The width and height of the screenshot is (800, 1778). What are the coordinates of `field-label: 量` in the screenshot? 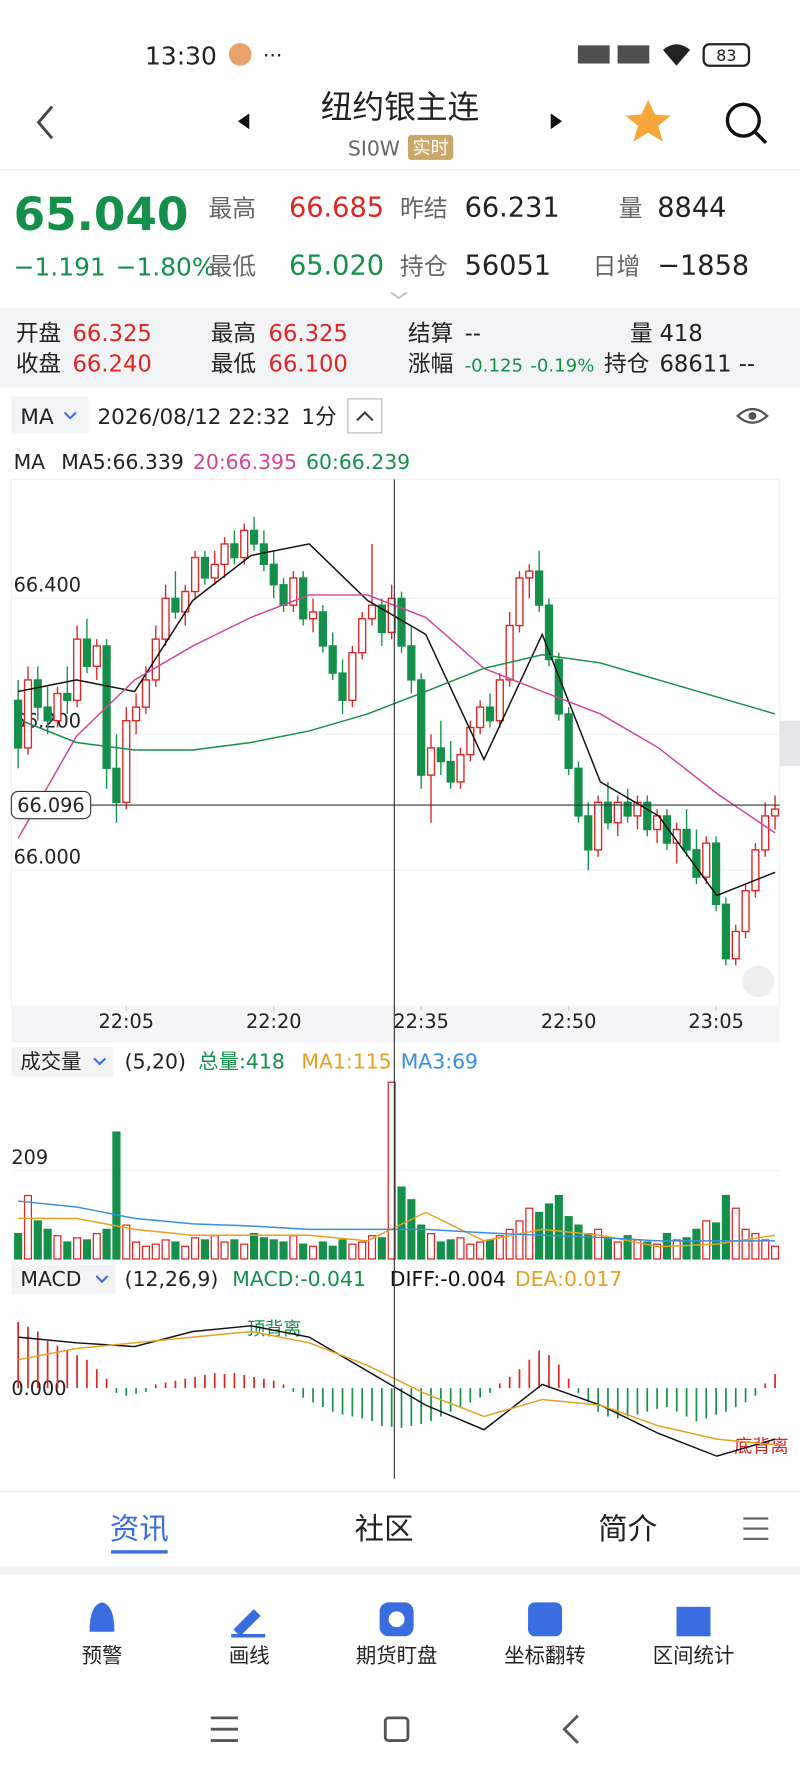 It's located at (631, 208).